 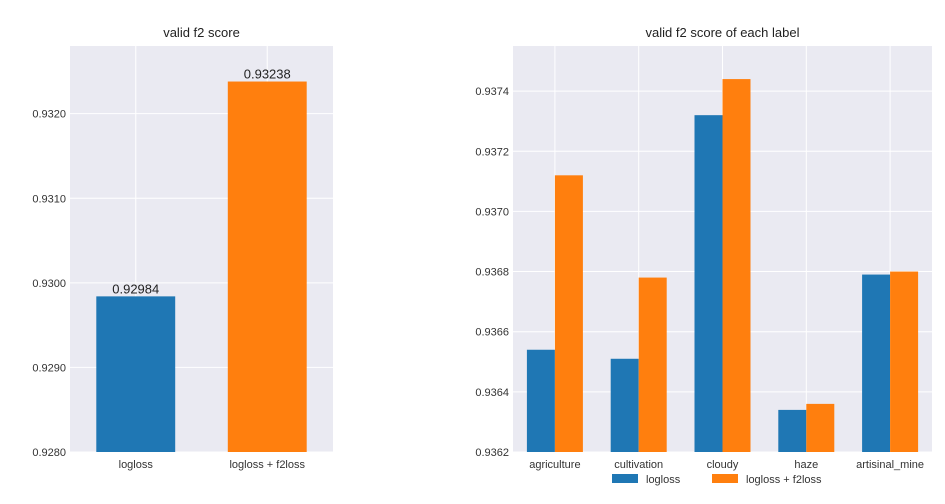 What do you see at coordinates (49, 199) in the screenshot?
I see `y-tick-label: 0.9310` at bounding box center [49, 199].